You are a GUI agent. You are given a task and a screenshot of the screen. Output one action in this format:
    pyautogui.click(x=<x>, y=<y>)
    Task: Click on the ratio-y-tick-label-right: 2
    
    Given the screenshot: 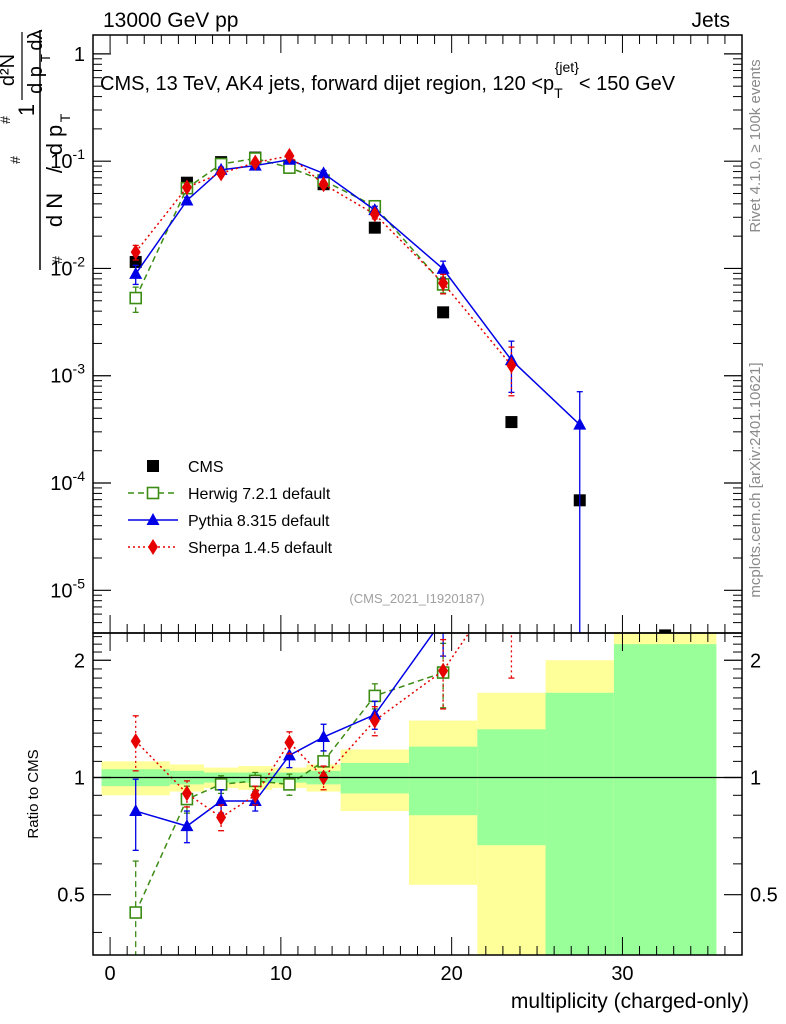 What is the action you would take?
    pyautogui.click(x=755, y=661)
    